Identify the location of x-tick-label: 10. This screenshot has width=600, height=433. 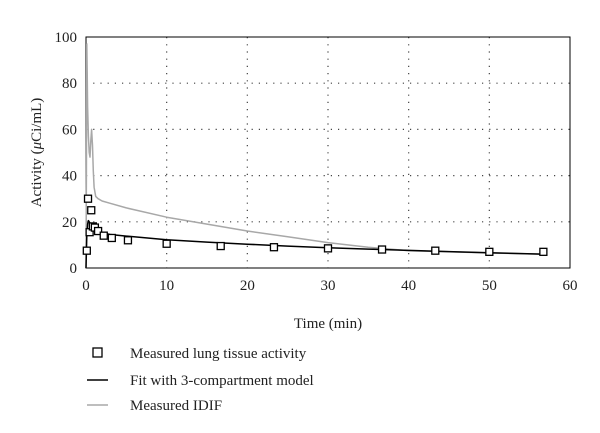
(166, 286).